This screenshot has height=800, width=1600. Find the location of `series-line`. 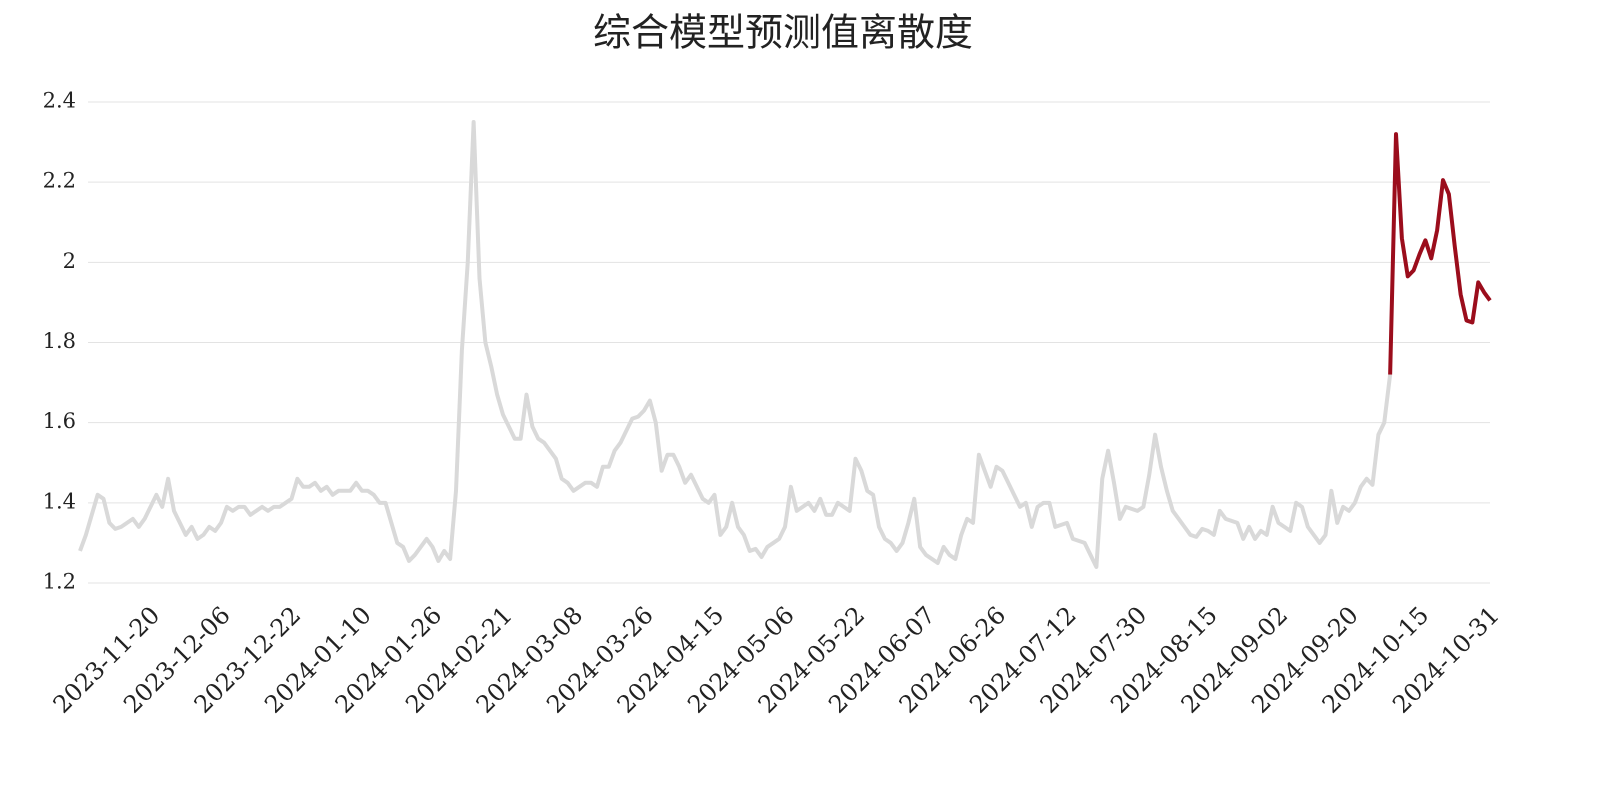

series-line is located at coordinates (1440, 253).